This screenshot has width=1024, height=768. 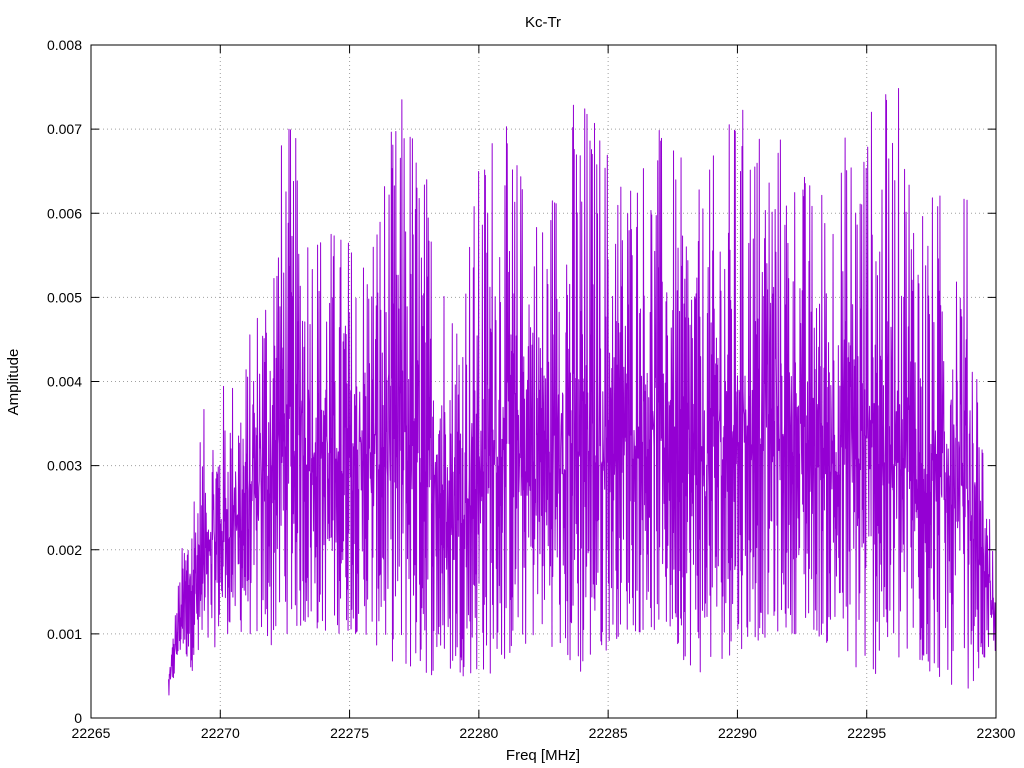 I want to click on y-tick-label: 0.006, so click(x=64, y=213).